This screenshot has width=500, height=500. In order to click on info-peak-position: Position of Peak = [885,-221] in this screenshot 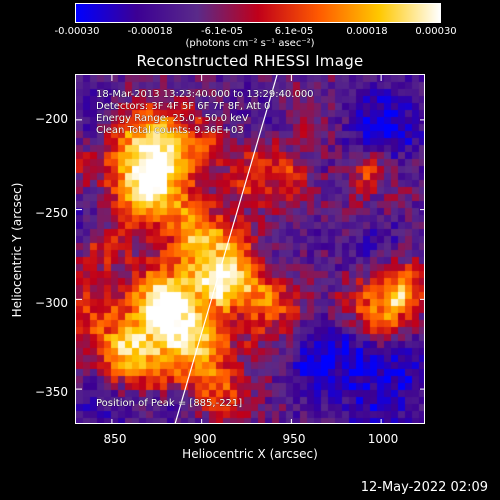, I will do `click(169, 403)`.